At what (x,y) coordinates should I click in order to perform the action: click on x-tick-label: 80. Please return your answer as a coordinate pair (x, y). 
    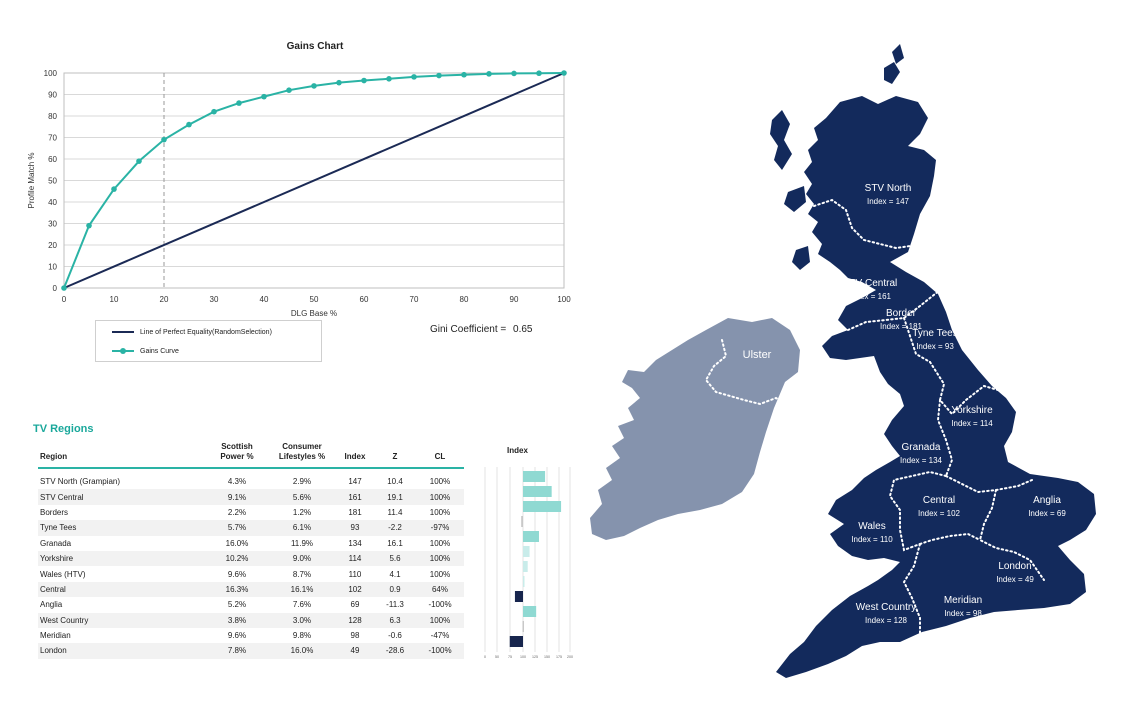
    Looking at the image, I should click on (464, 299).